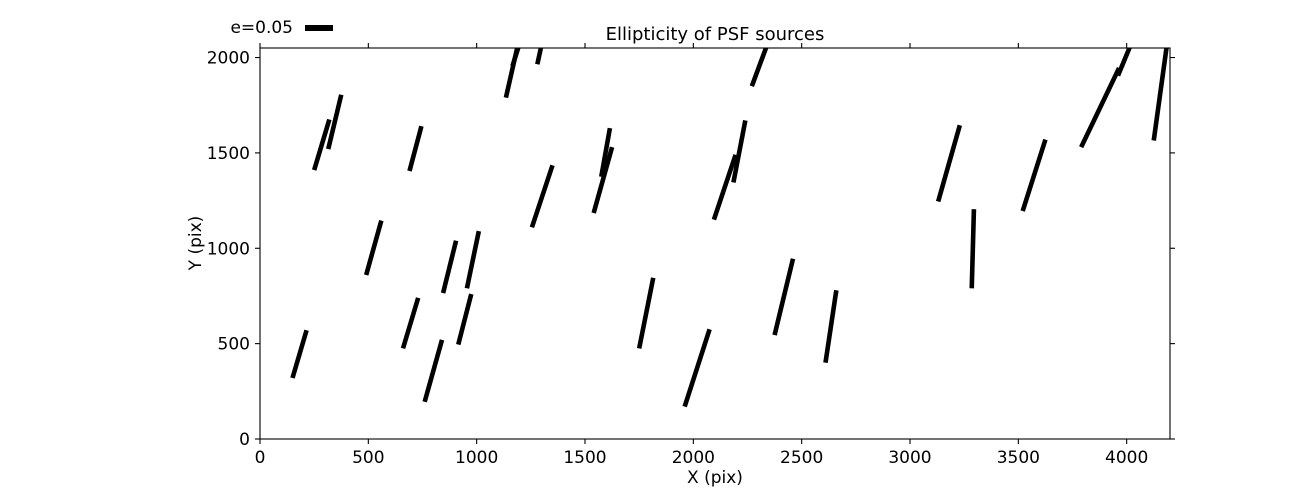  I want to click on y-tick-label: 1000, so click(228, 249).